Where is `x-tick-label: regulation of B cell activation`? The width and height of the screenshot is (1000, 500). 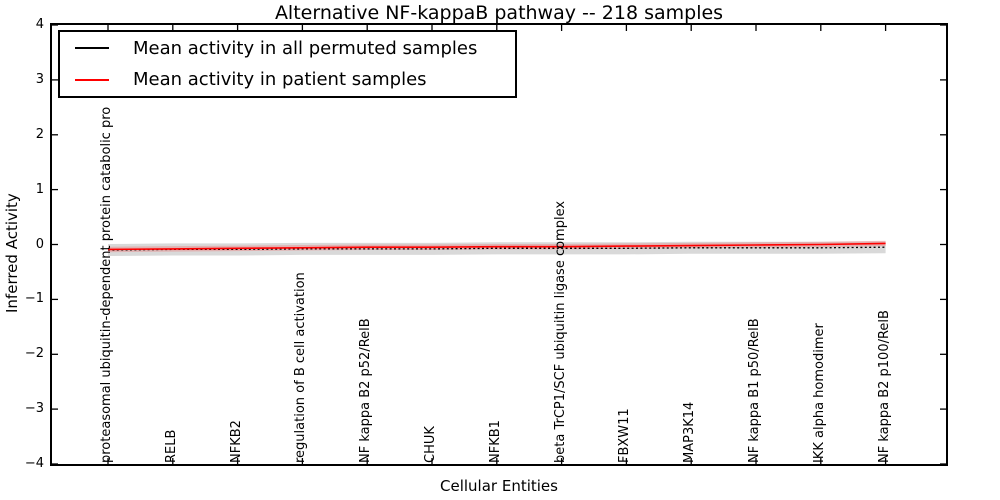
x-tick-label: regulation of B cell activation is located at coordinates (301, 367).